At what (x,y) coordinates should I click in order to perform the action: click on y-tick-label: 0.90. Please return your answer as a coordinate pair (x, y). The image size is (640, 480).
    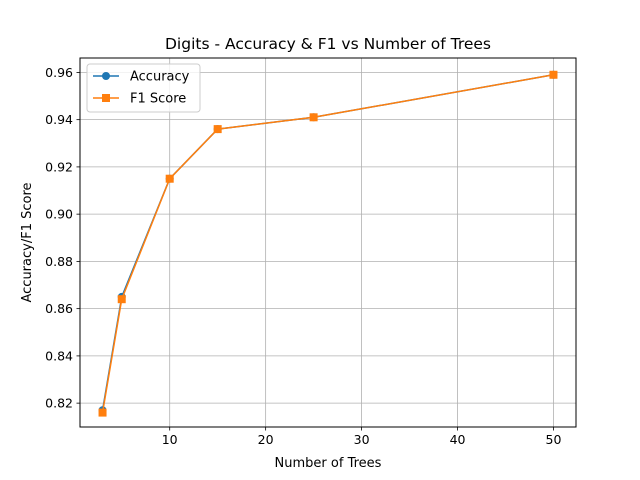
    Looking at the image, I should click on (59, 214).